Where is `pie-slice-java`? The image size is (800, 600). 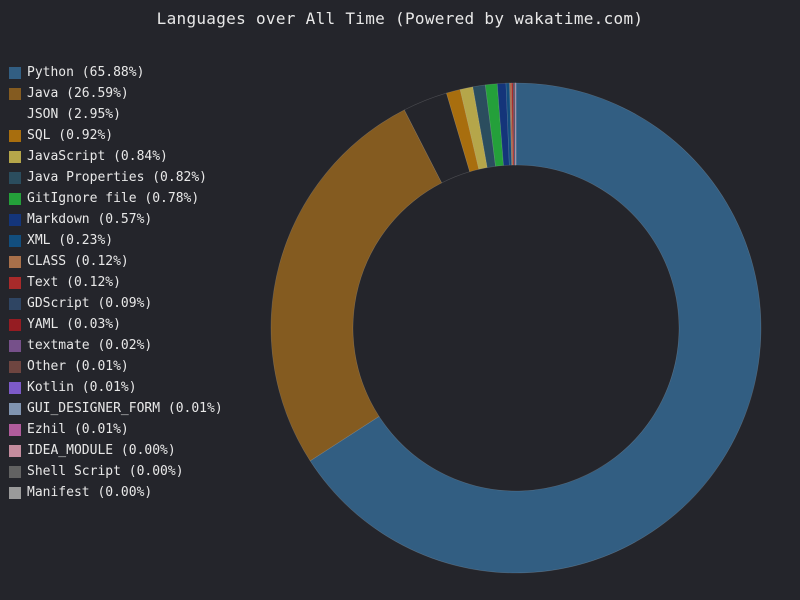
pie-slice-java is located at coordinates (356, 285).